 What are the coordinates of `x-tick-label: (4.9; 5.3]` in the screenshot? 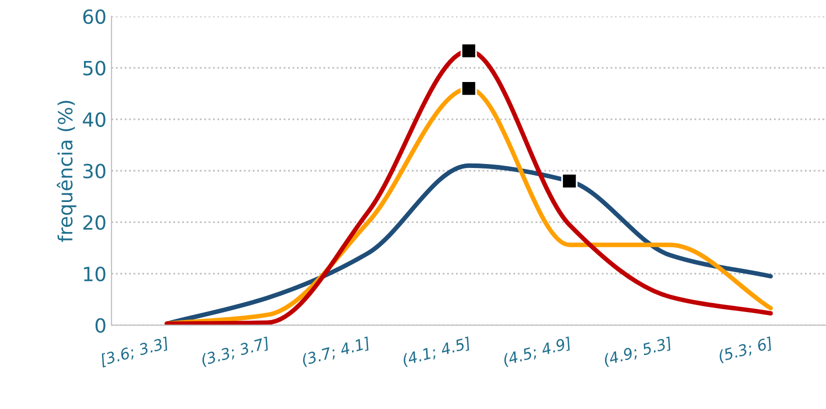 It's located at (638, 352).